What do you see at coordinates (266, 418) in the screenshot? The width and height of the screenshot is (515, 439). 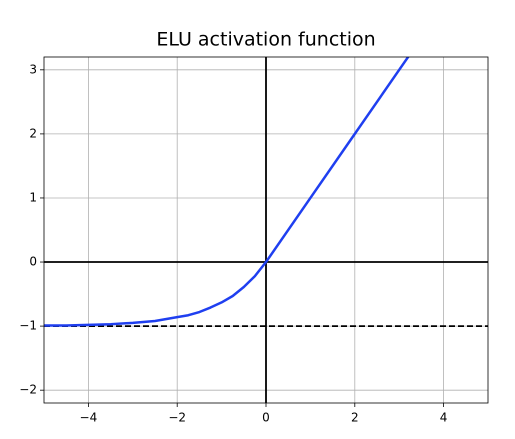 I see `x-tick-label: 0` at bounding box center [266, 418].